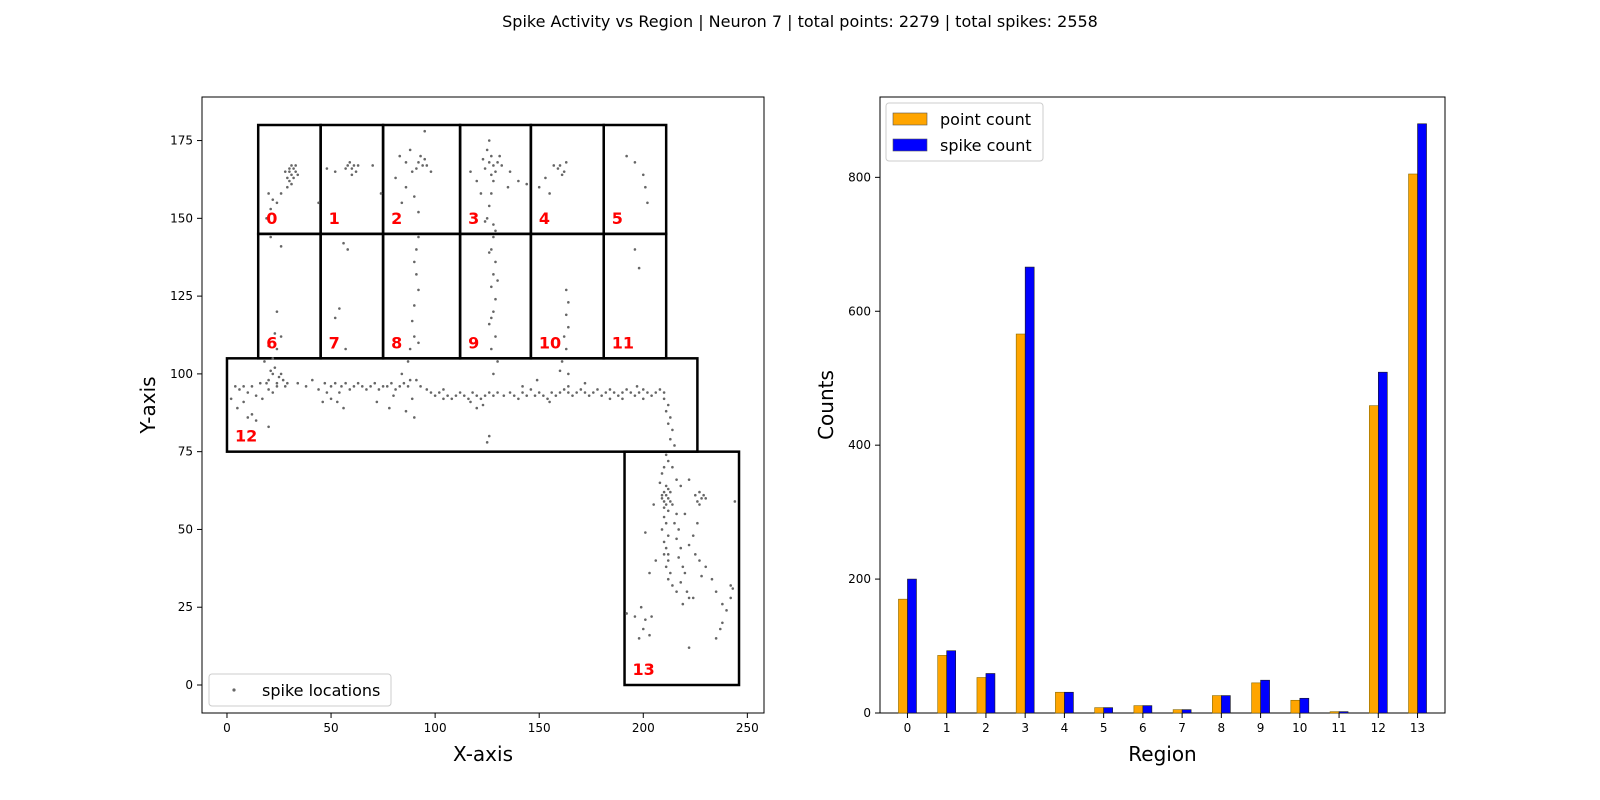  What do you see at coordinates (483, 754) in the screenshot?
I see `x-axis-label: X-axis` at bounding box center [483, 754].